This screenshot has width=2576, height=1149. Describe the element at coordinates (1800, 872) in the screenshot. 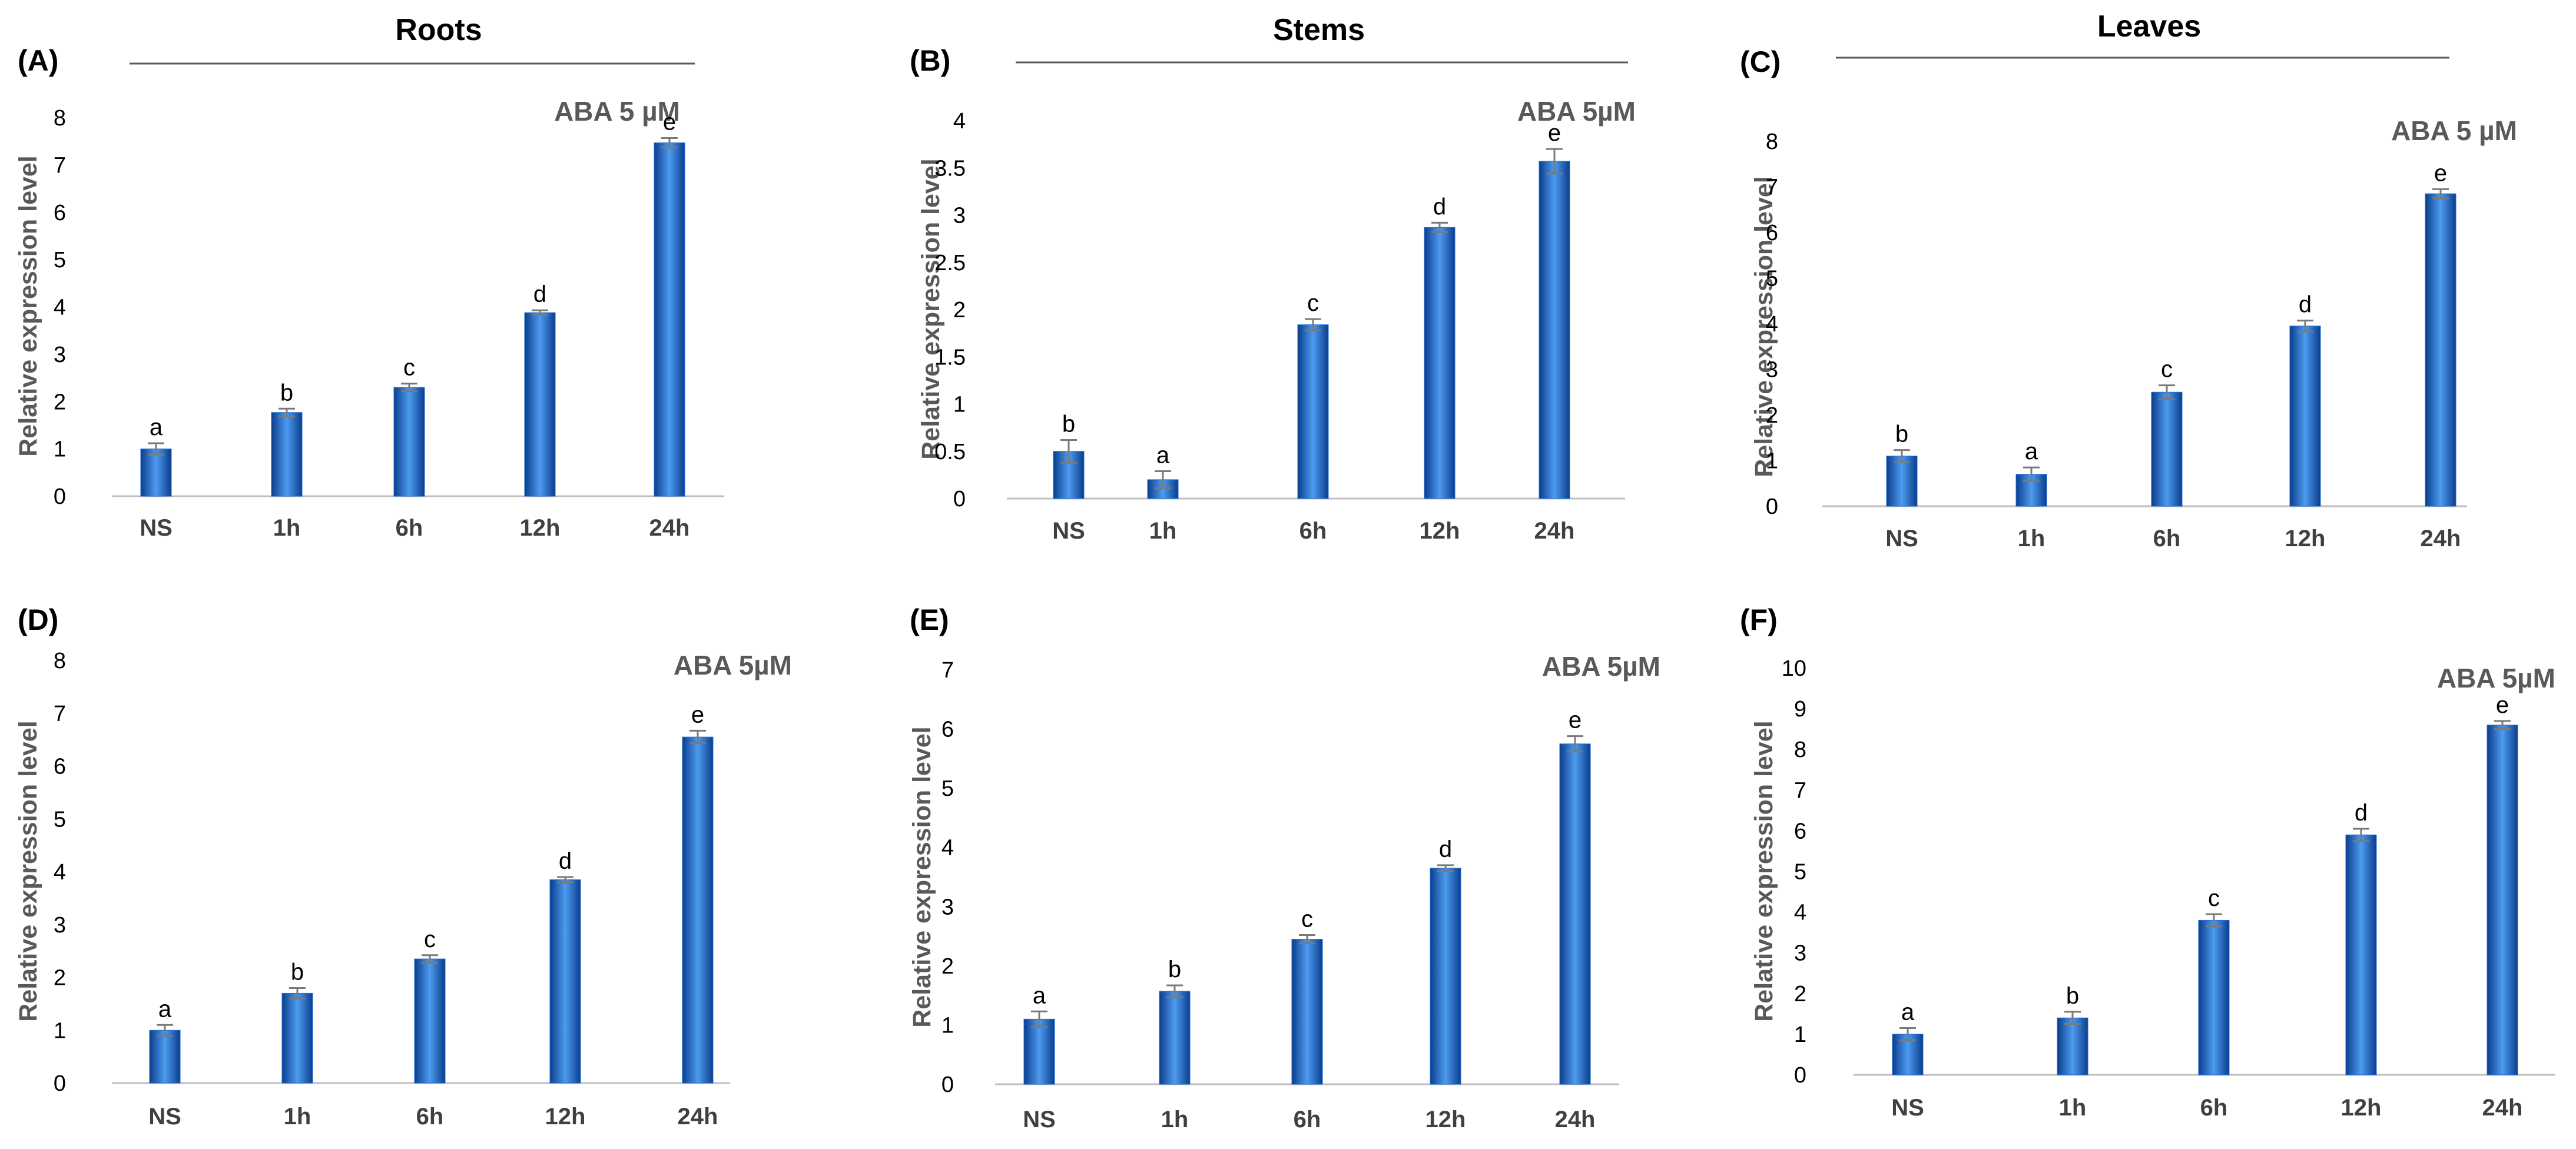

I see `panel-f-y-tick: 5` at that location.